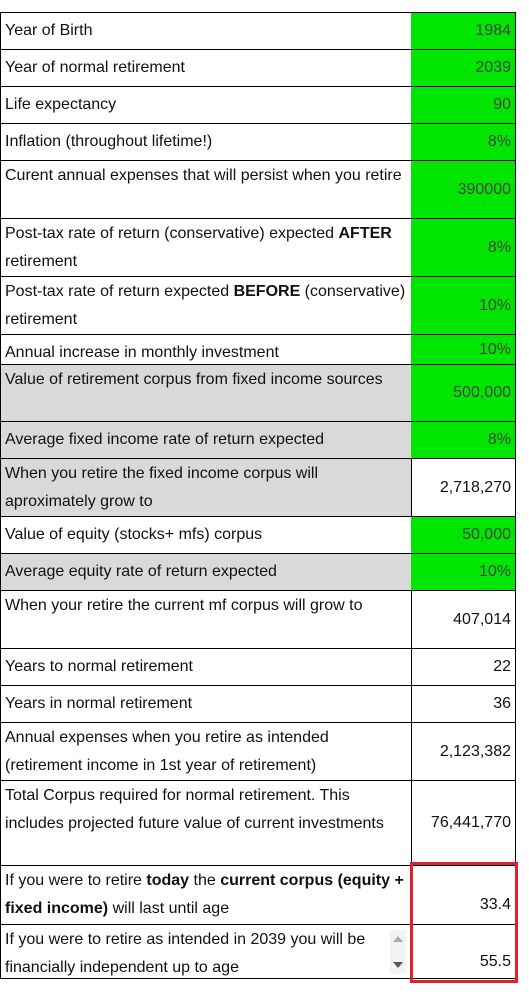 This screenshot has height=1000, width=529. Describe the element at coordinates (119, 291) in the screenshot. I see `label-part: Post-tax rate of return expected` at that location.